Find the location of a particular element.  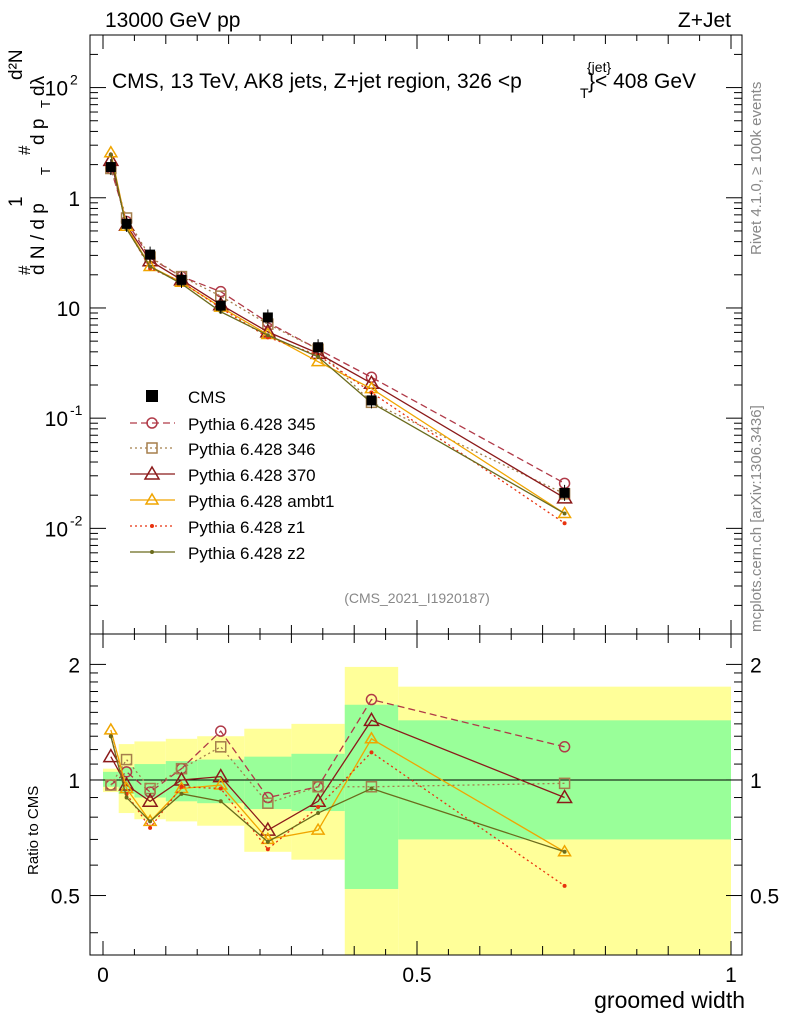

legend-marker-p346 is located at coordinates (152, 448).